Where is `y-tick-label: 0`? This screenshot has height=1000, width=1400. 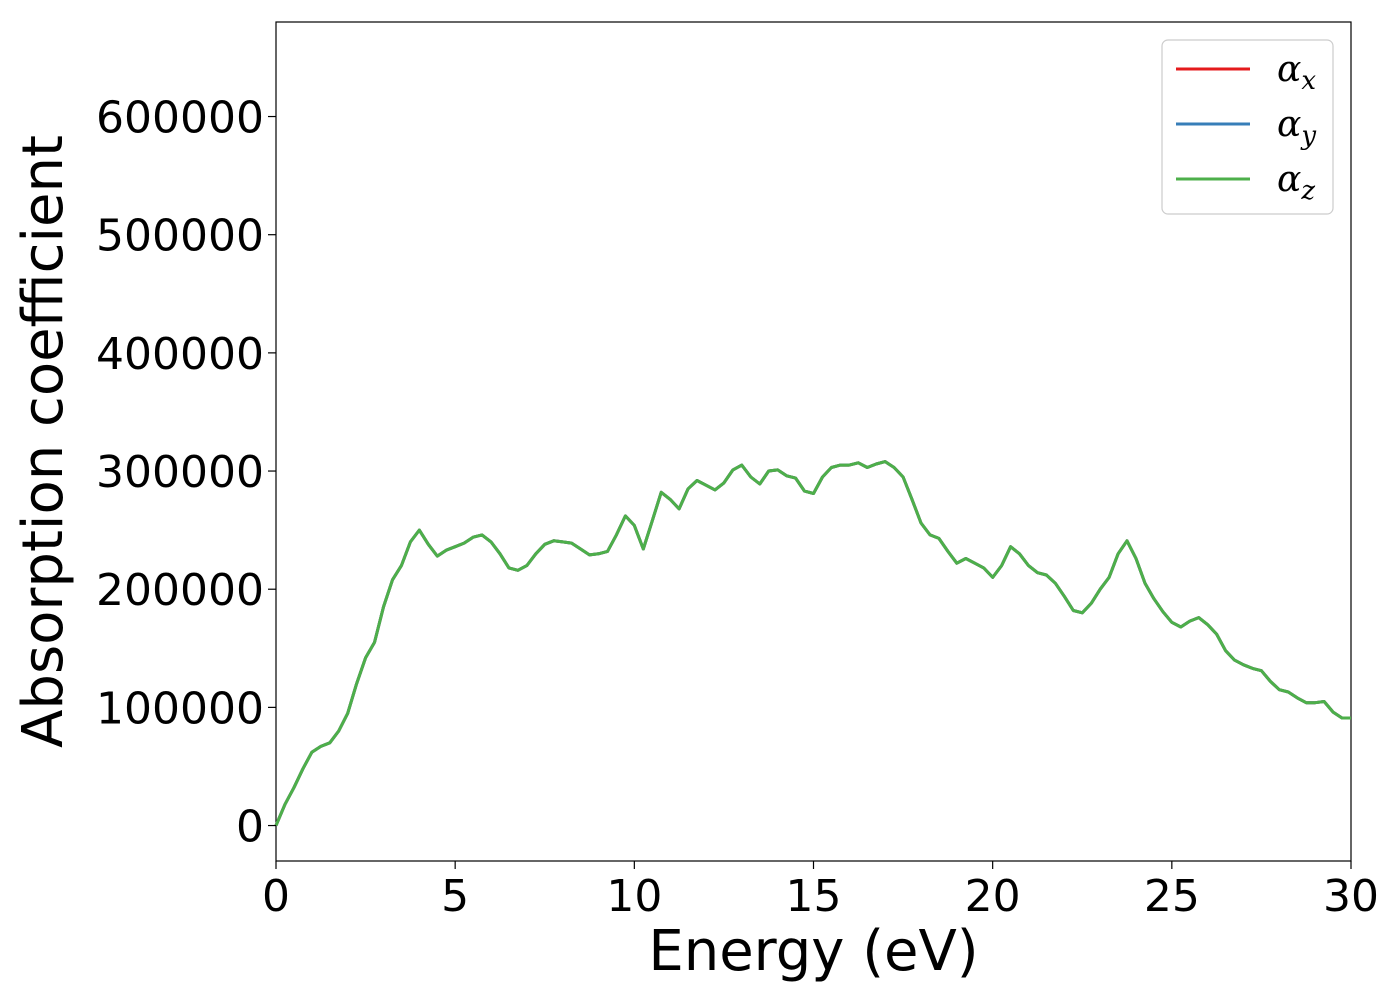 y-tick-label: 0 is located at coordinates (250, 827).